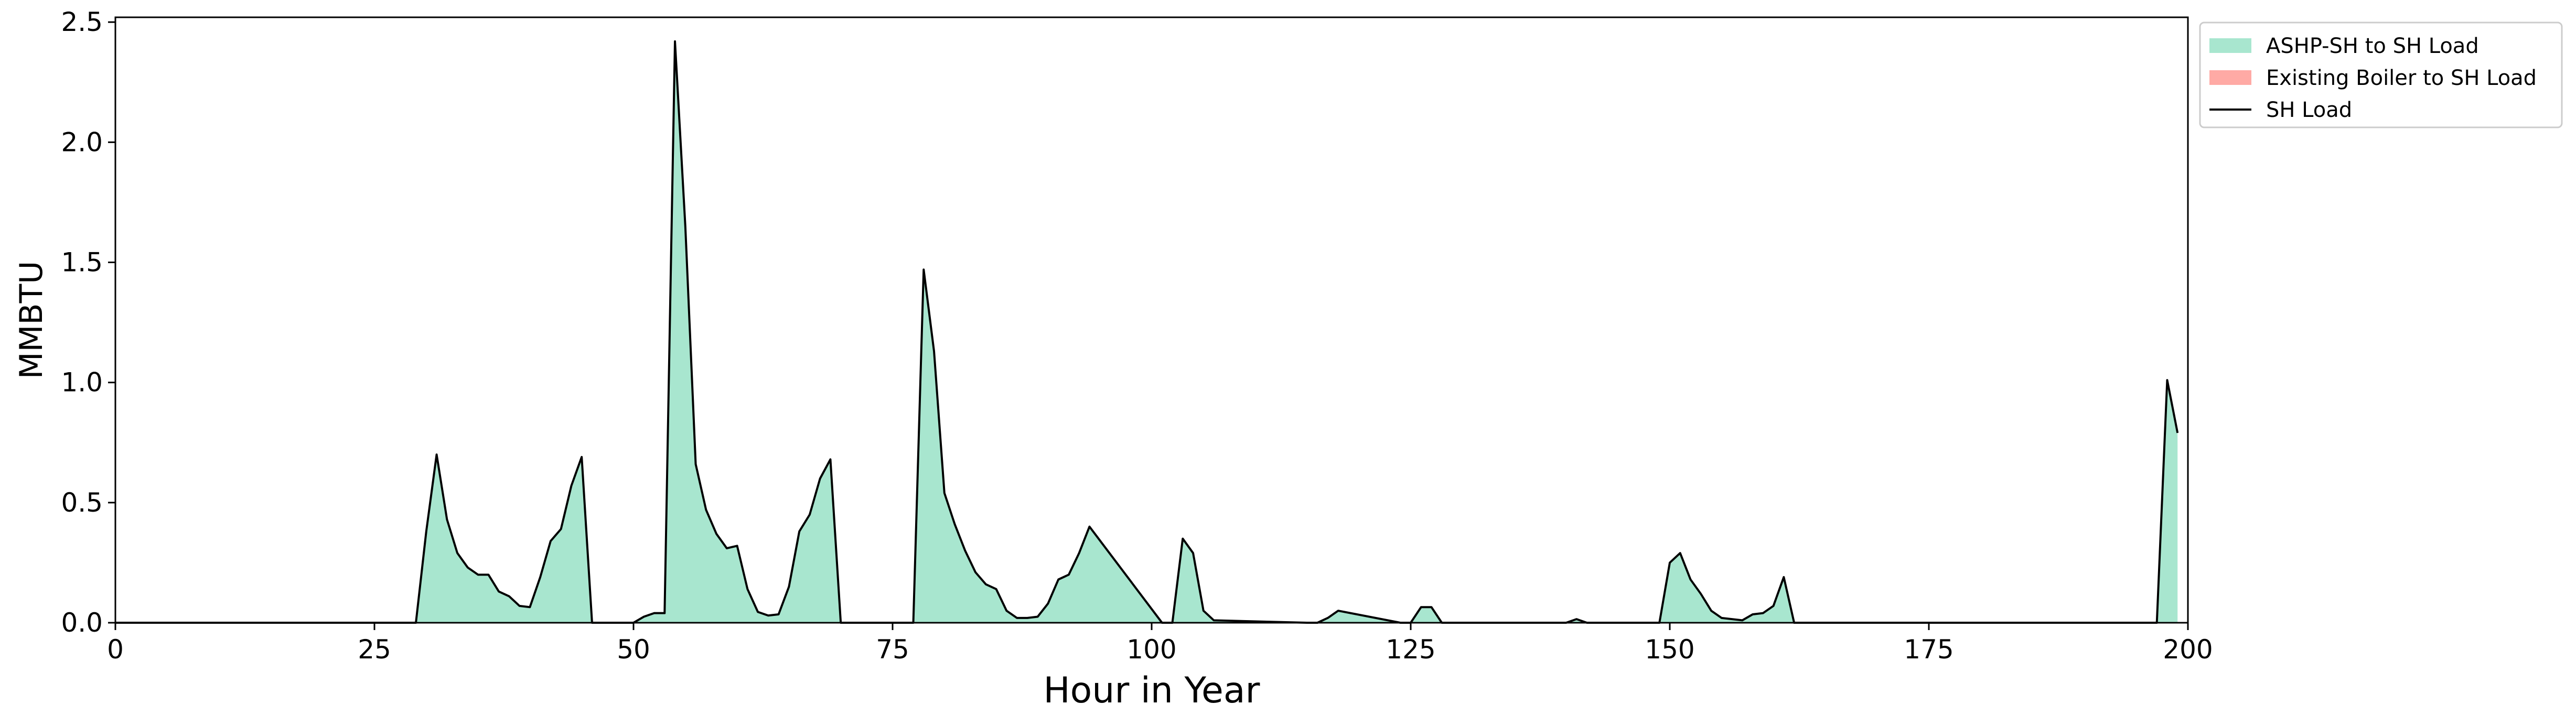 This screenshot has width=2576, height=726. What do you see at coordinates (374, 649) in the screenshot?
I see `x-tick-label: 25` at bounding box center [374, 649].